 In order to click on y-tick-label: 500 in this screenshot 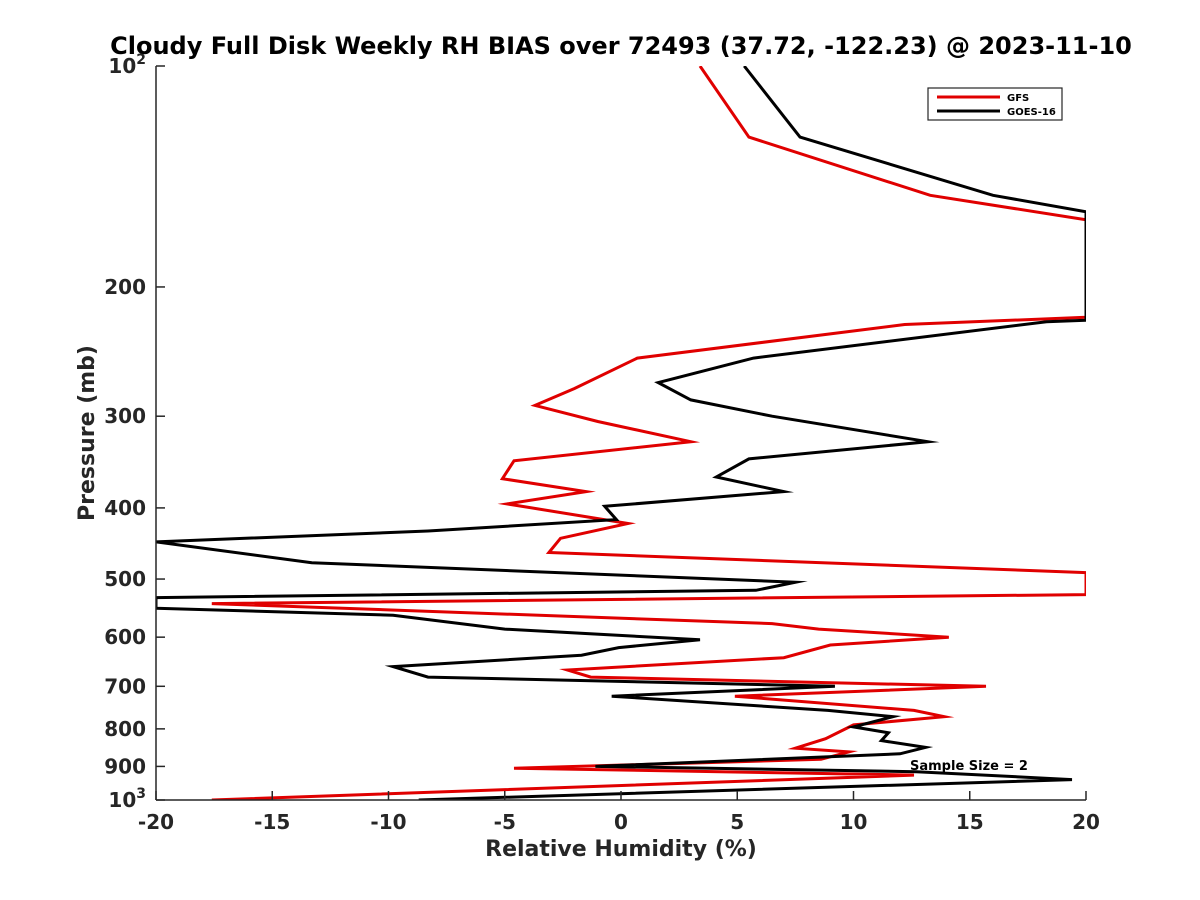, I will do `click(125, 579)`.